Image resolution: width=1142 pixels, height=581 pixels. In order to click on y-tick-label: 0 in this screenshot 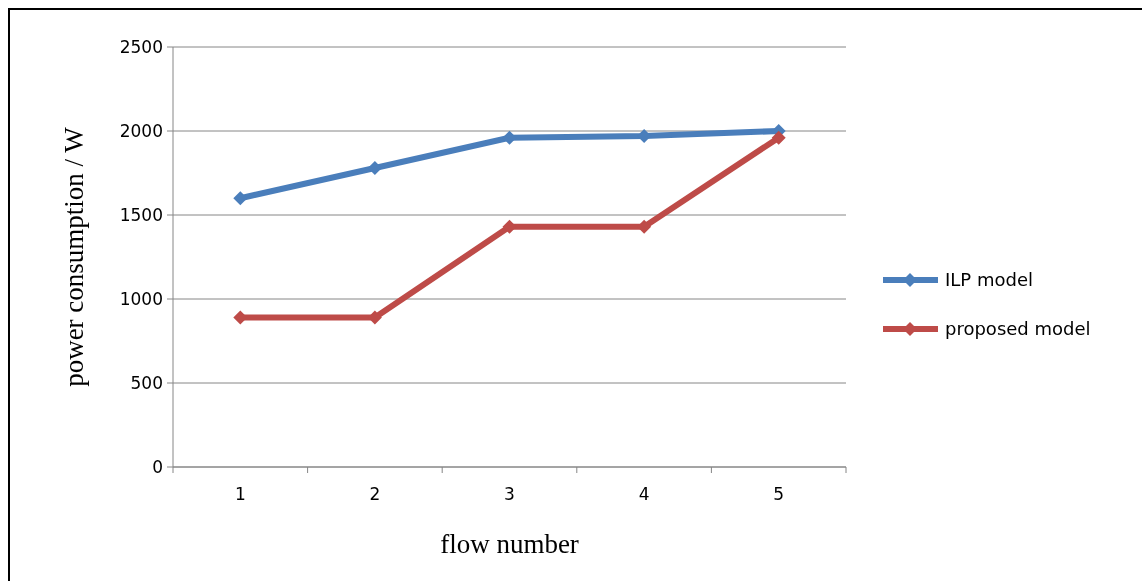, I will do `click(157, 466)`.